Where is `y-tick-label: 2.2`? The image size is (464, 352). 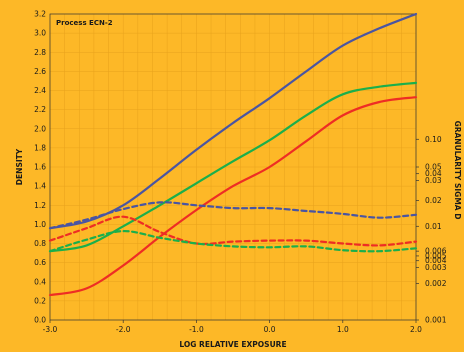 y-tick-label: 2.2 is located at coordinates (40, 109).